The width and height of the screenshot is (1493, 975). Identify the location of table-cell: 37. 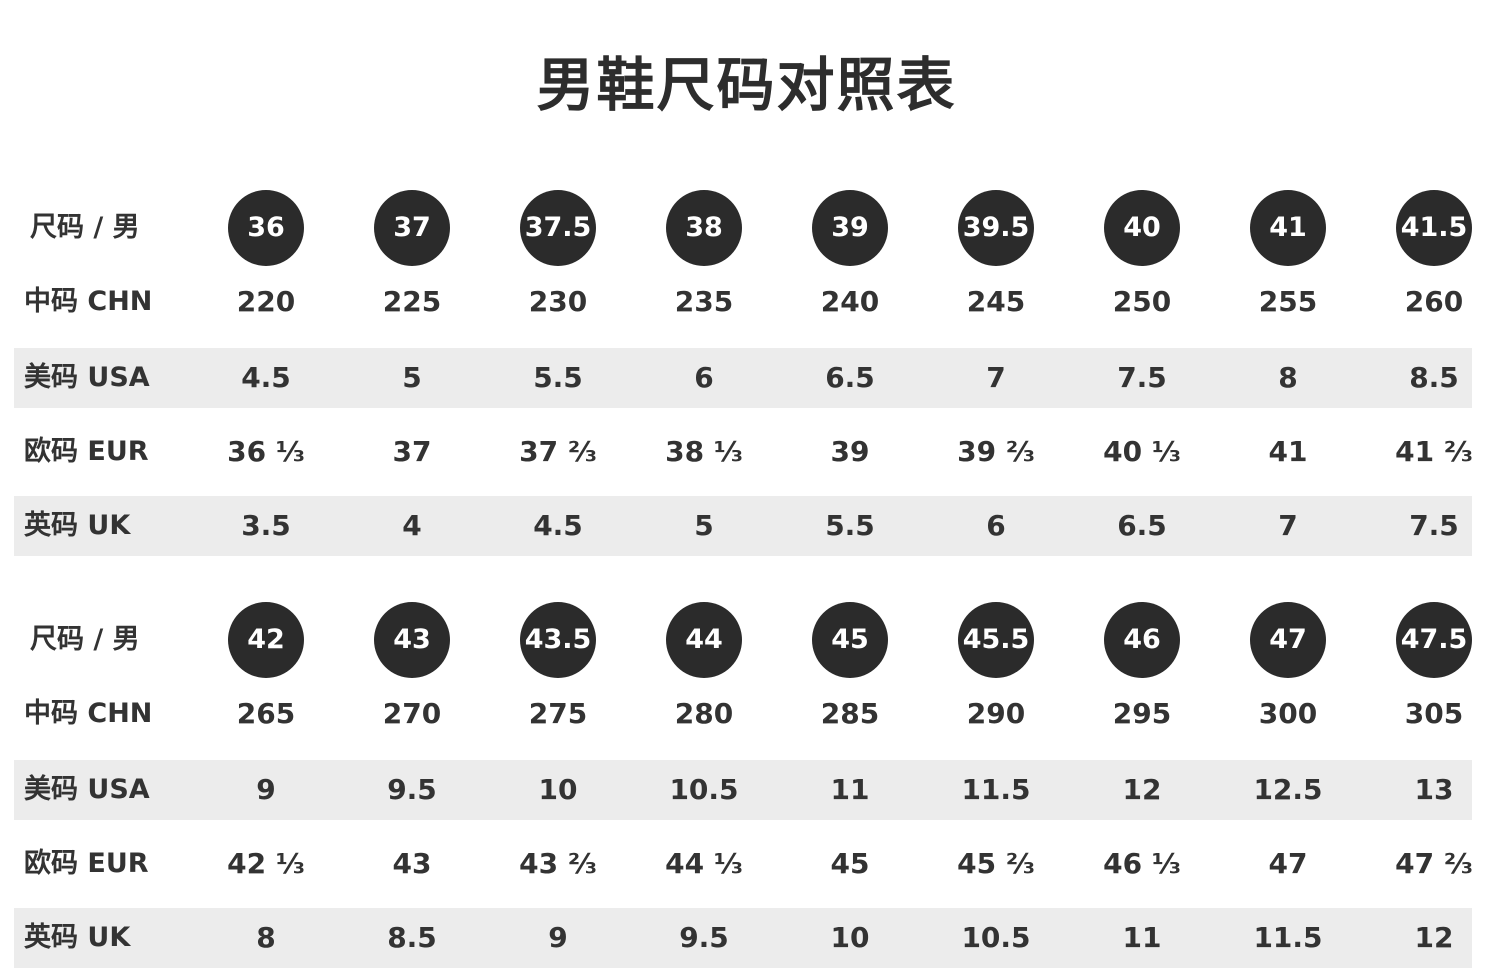
(412, 451).